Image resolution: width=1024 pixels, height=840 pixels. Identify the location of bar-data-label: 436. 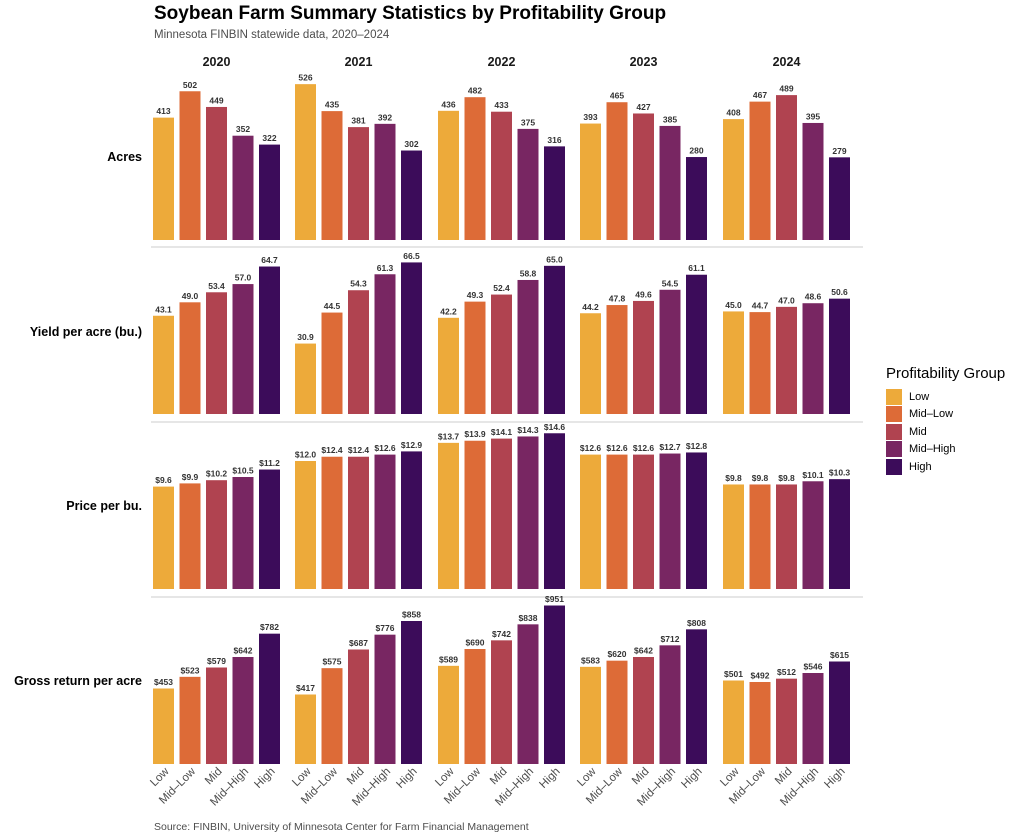
(448, 104).